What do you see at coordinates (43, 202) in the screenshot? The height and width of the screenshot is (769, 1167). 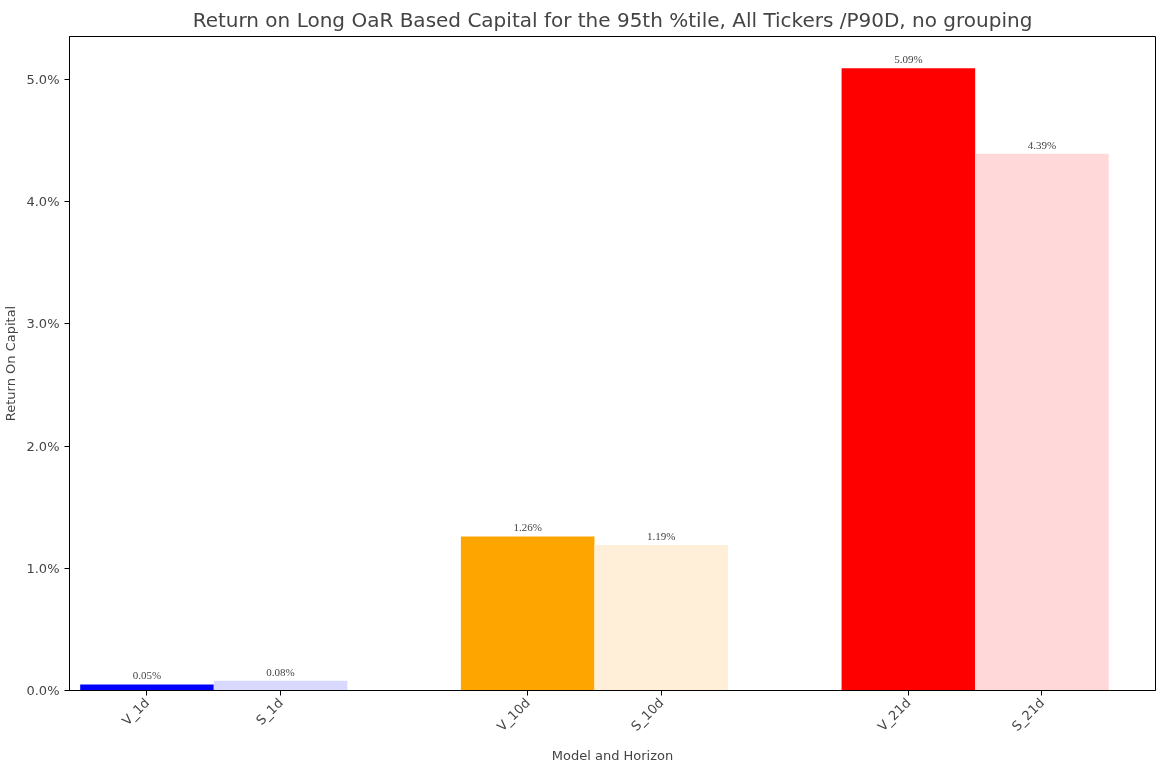 I see `y-tick-label: 4.0%` at bounding box center [43, 202].